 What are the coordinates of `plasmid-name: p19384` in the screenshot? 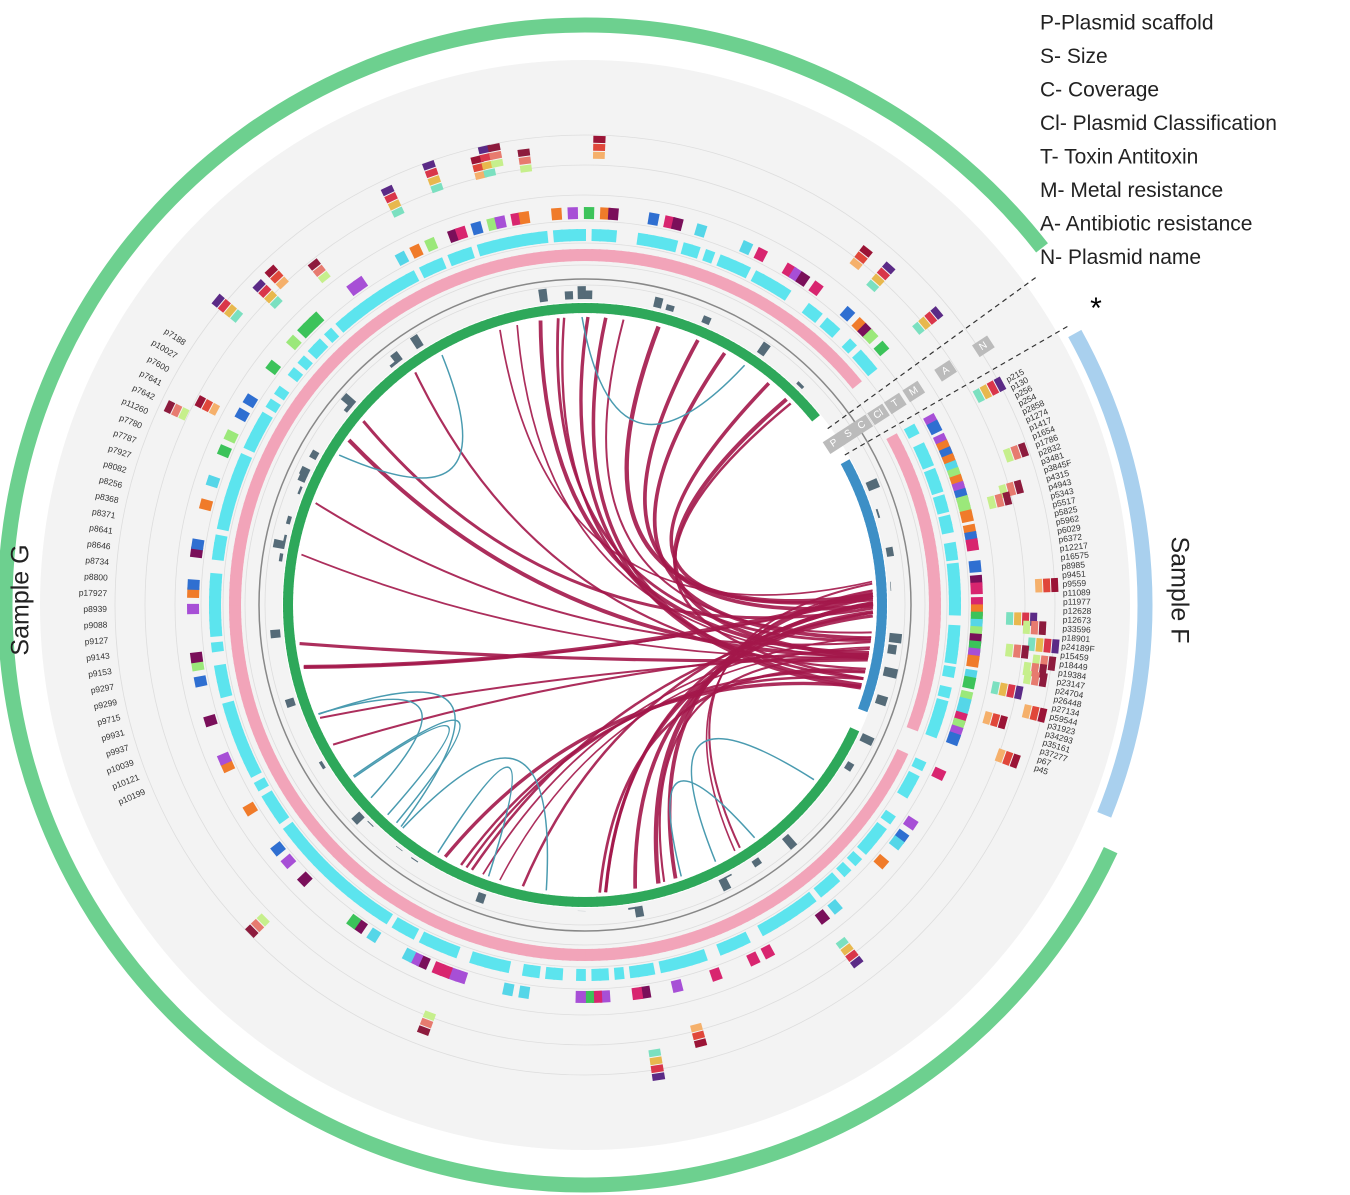 It's located at (1072, 675).